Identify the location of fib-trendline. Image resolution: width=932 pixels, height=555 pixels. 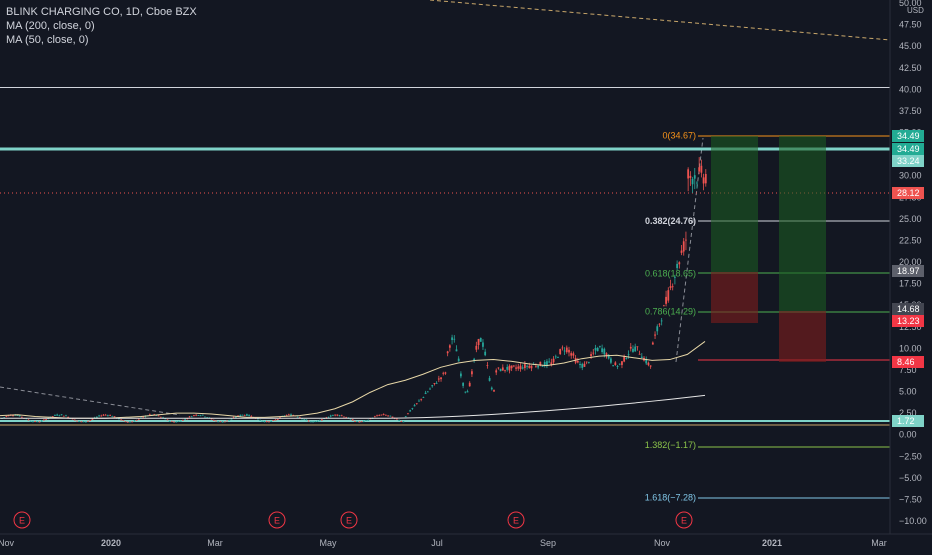
(689, 250).